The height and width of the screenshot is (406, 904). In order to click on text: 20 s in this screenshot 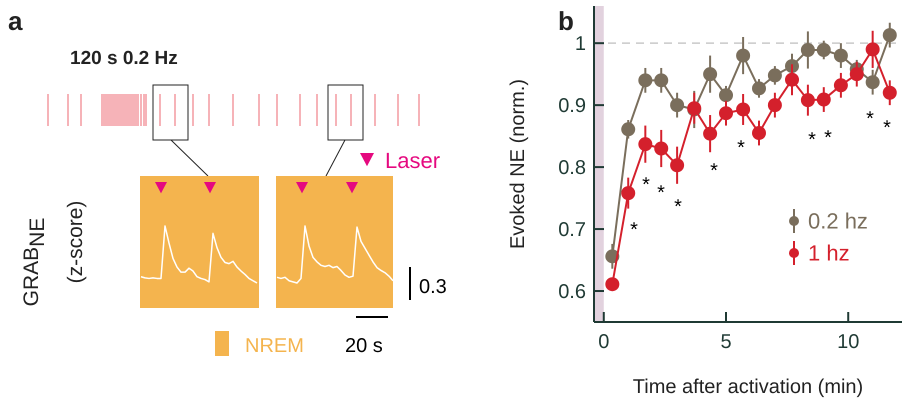, I will do `click(364, 346)`.